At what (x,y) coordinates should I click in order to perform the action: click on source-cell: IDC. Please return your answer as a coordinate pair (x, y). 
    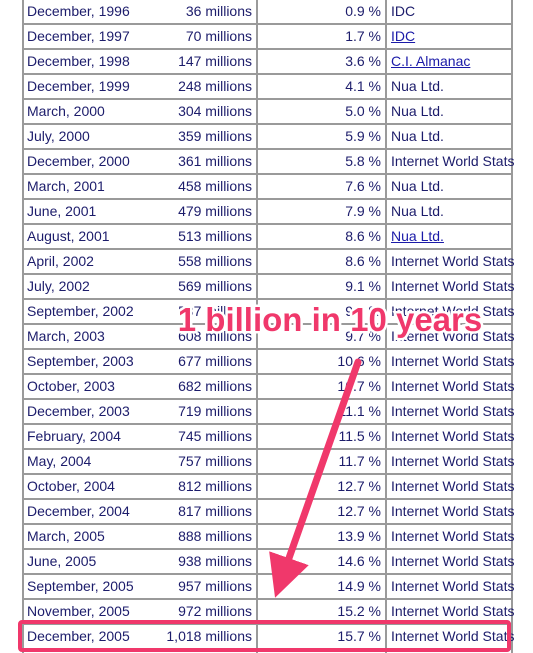
    Looking at the image, I should click on (403, 36).